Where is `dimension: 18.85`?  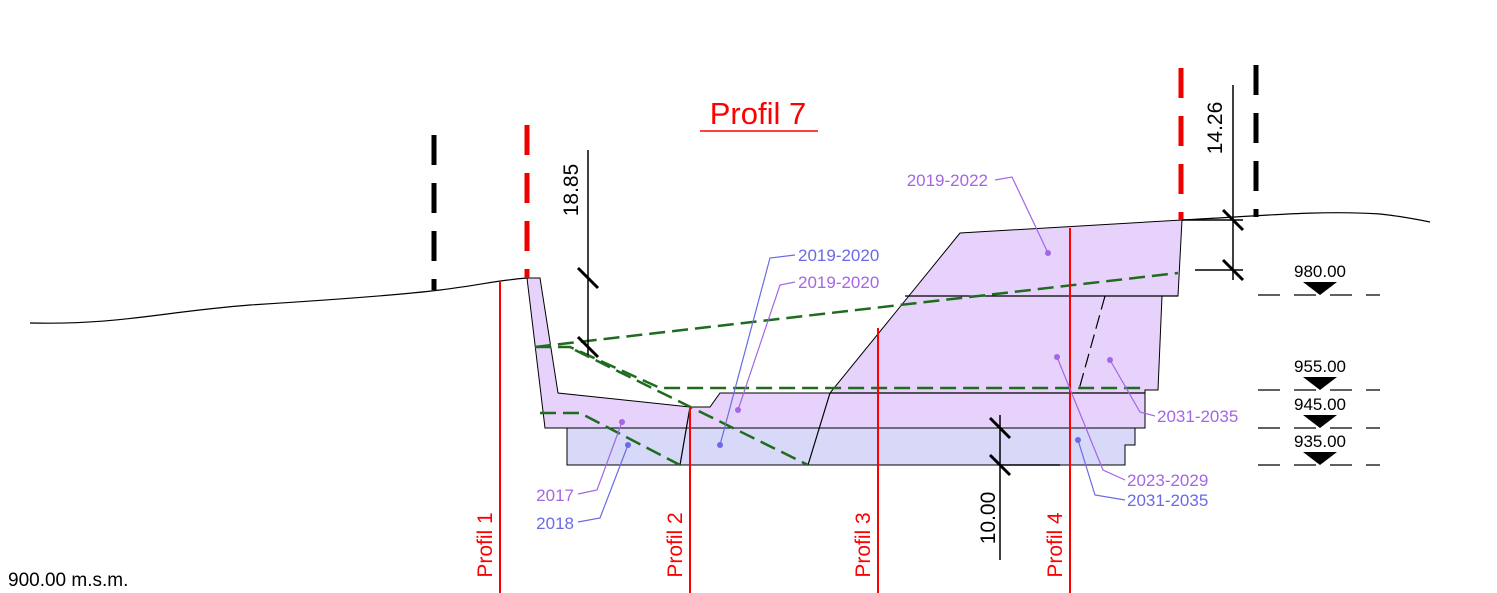
dimension: 18.85 is located at coordinates (571, 190).